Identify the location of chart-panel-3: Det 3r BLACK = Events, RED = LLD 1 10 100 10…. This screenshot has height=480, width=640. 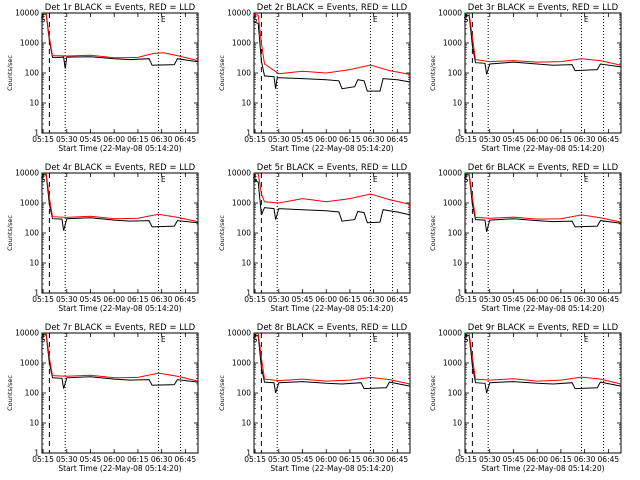
(525, 78).